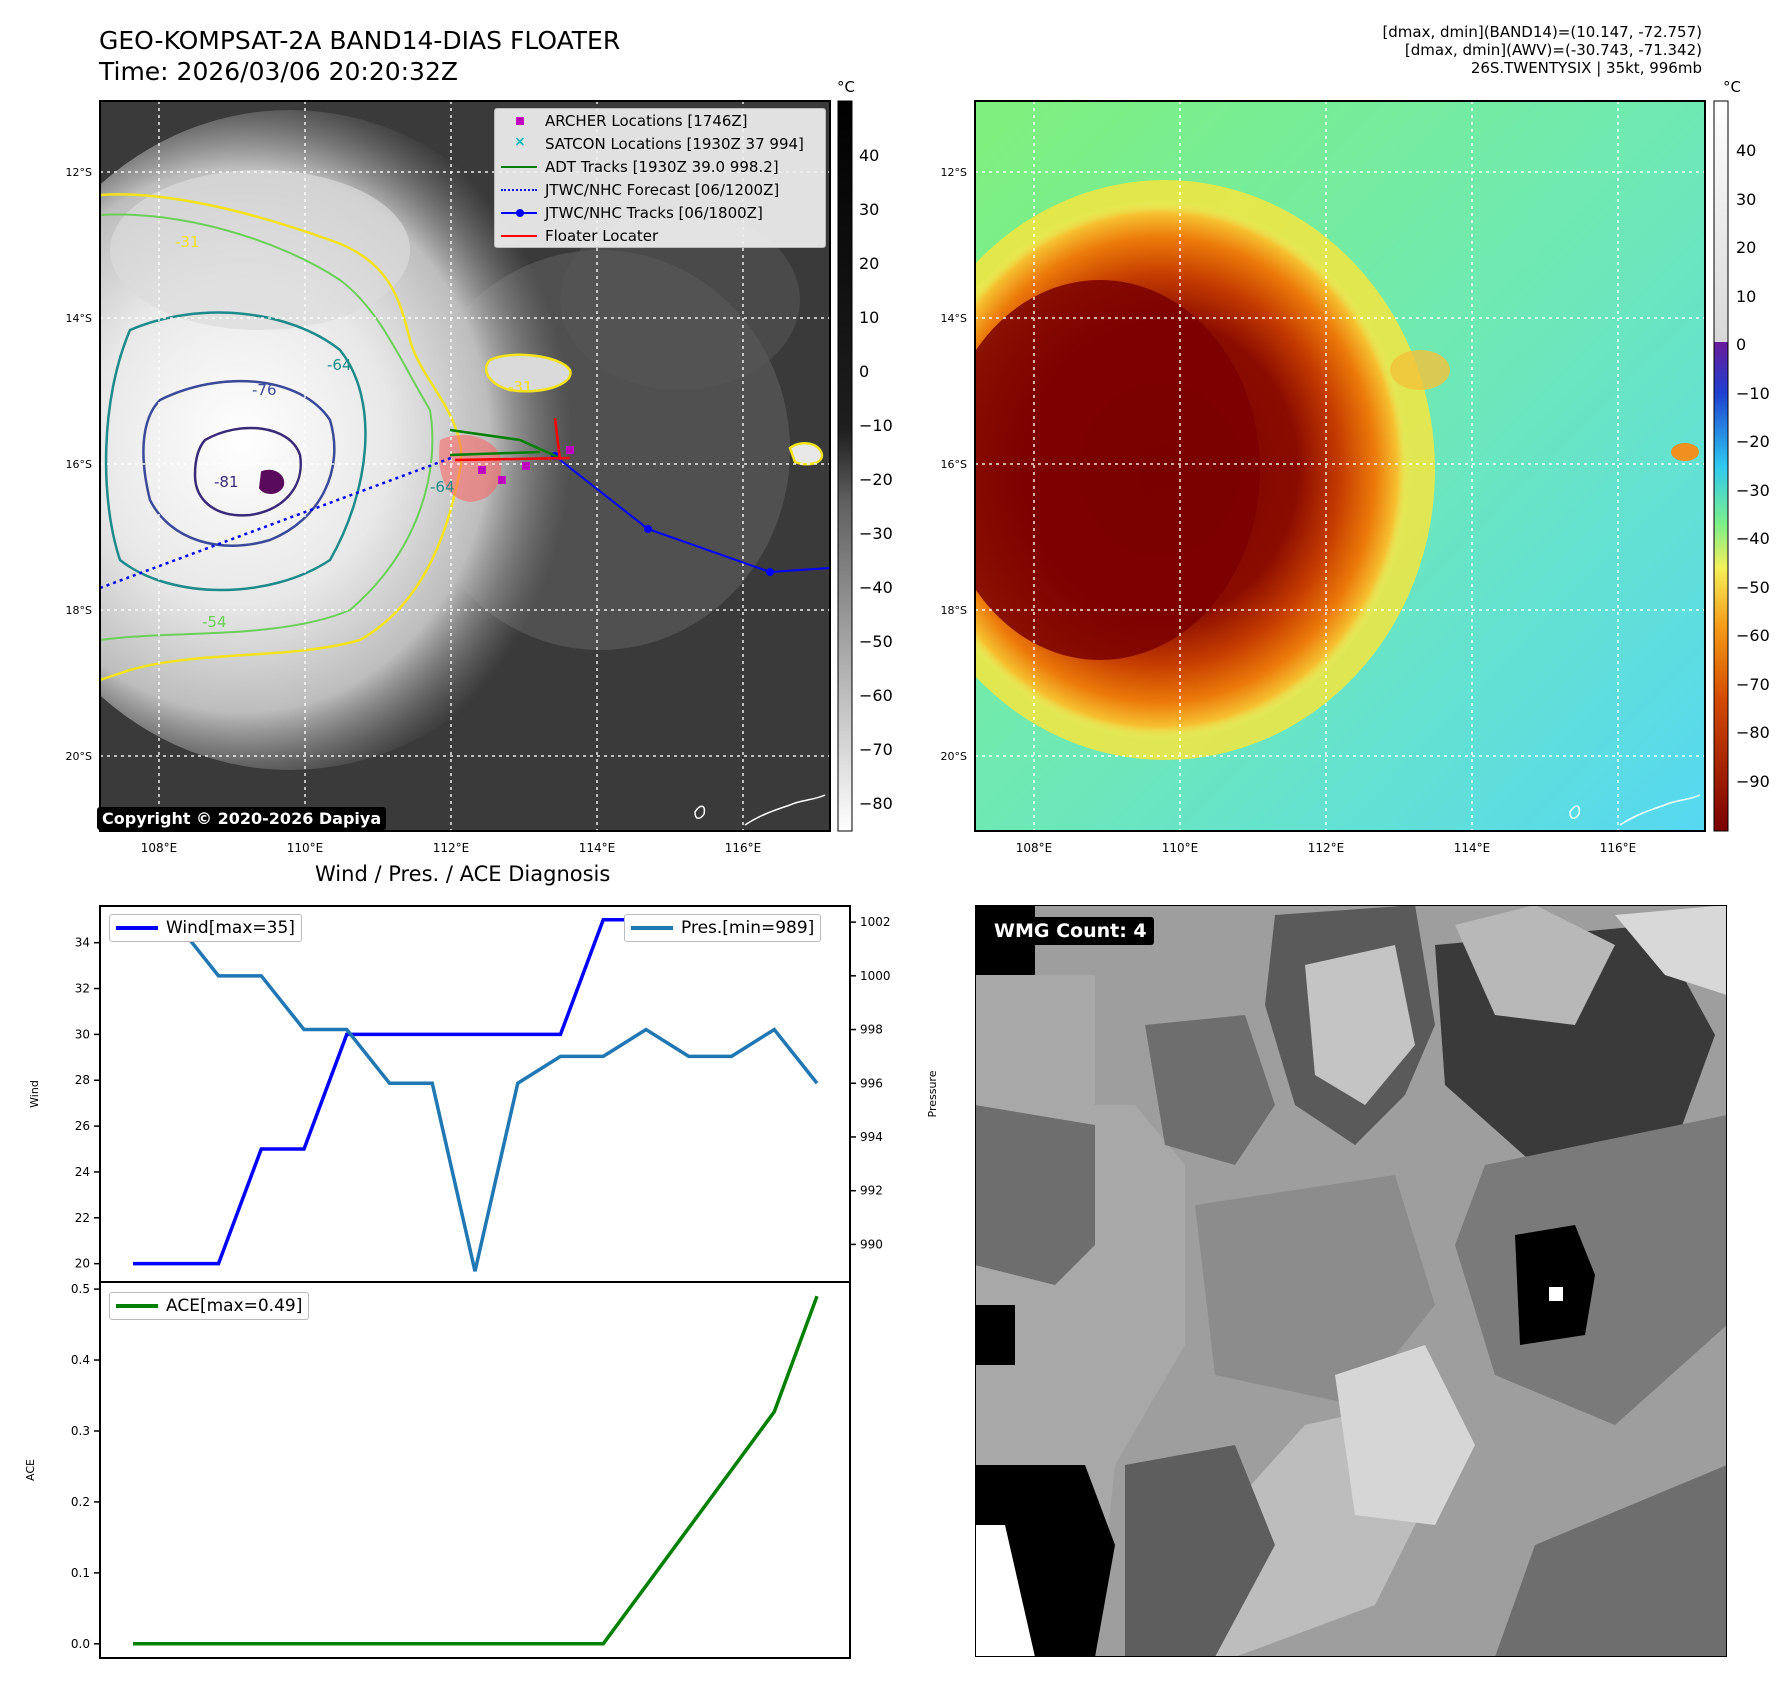  Describe the element at coordinates (80, 1573) in the screenshot. I see `ace-tick-label: 0.1` at that location.